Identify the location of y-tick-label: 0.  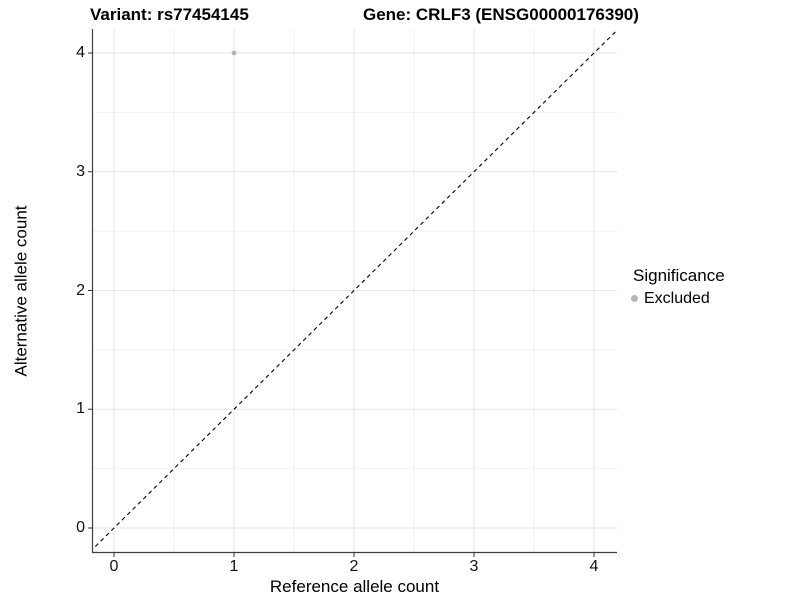
(80, 527).